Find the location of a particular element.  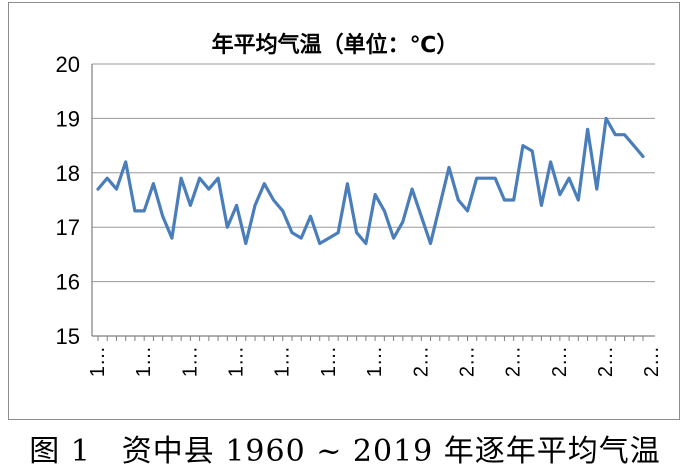

y-tick-label: 19 is located at coordinates (68, 118).